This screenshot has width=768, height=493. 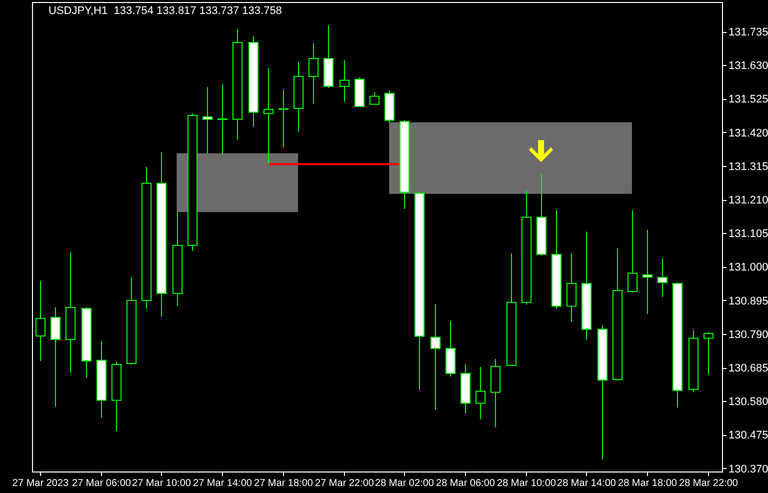 I want to click on x-tick-label: 27 Mar 22:00, so click(x=344, y=483).